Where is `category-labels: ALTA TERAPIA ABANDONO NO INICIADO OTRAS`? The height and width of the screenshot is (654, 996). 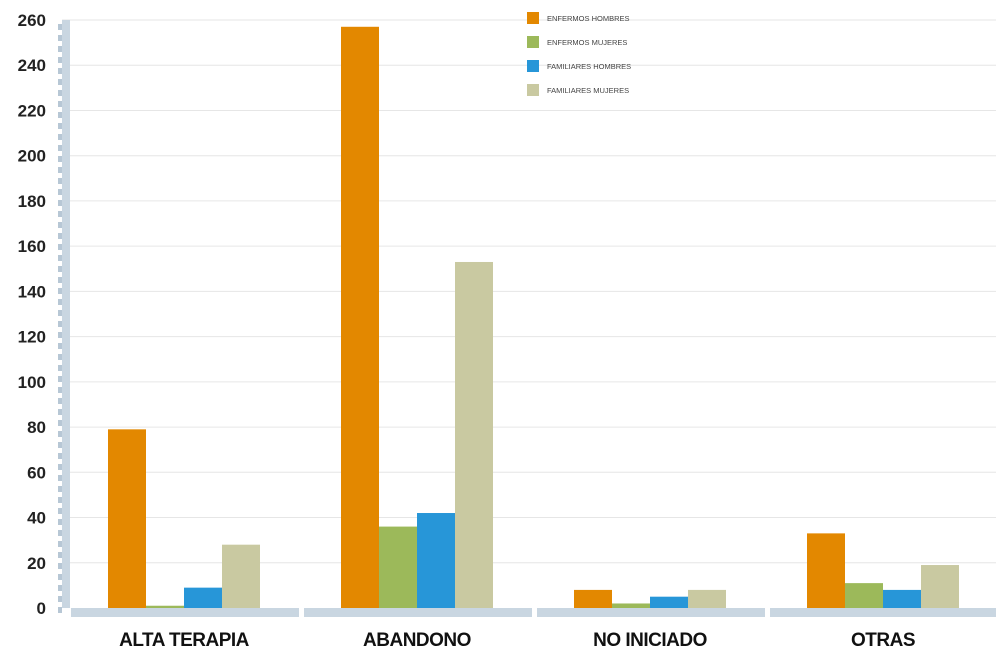
category-labels: ALTA TERAPIA ABANDONO NO INICIADO OTRAS is located at coordinates (517, 640).